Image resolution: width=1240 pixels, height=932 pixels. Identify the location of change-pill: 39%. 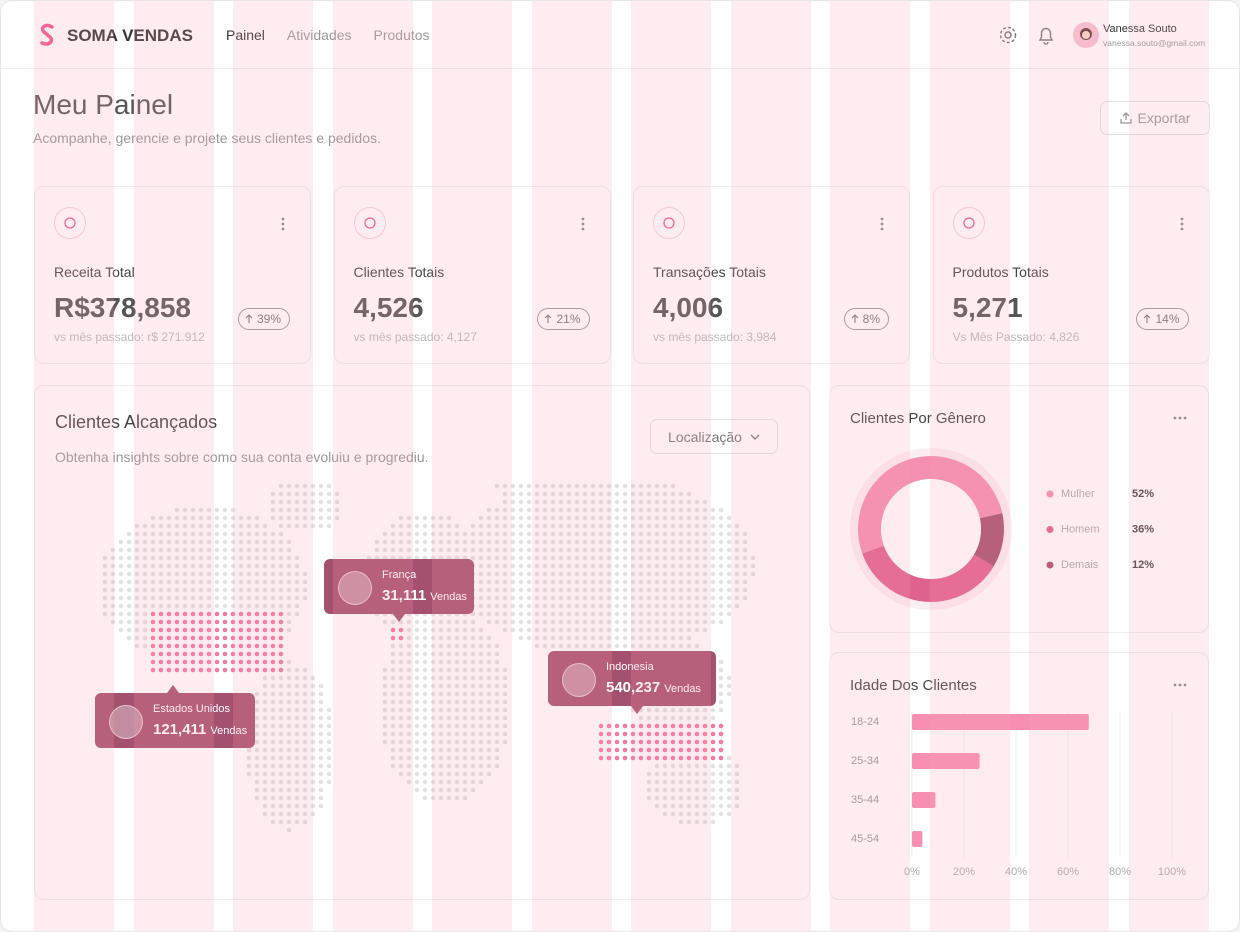
(263, 319).